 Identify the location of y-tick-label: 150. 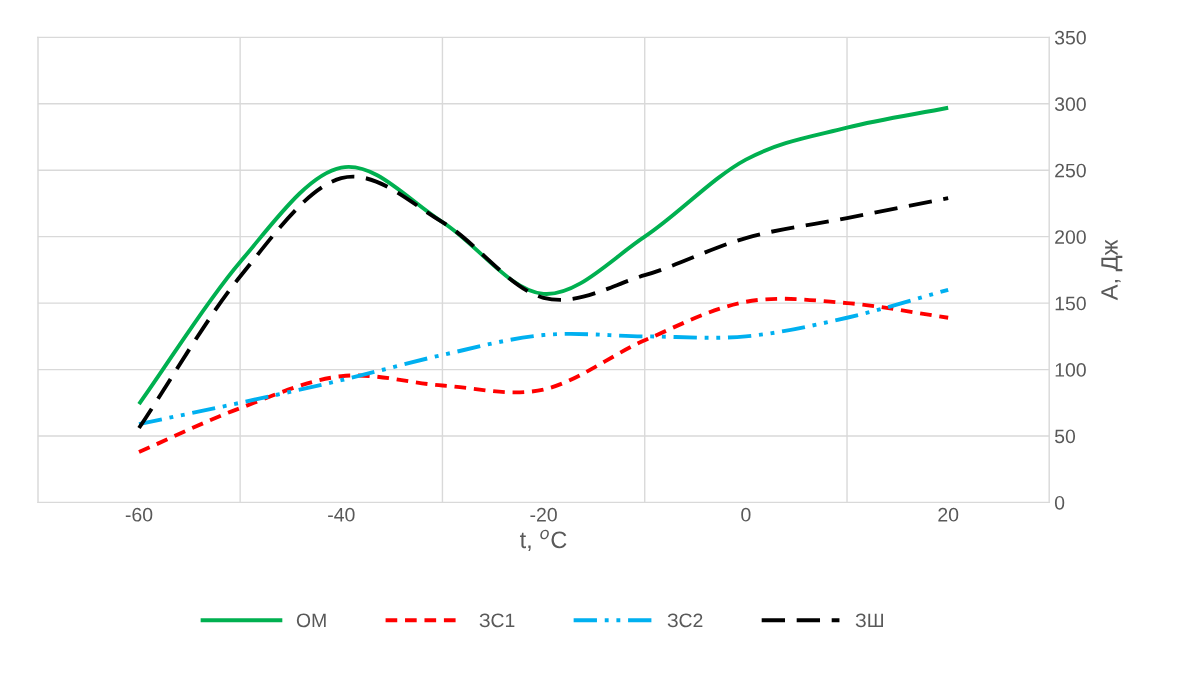
(1070, 303).